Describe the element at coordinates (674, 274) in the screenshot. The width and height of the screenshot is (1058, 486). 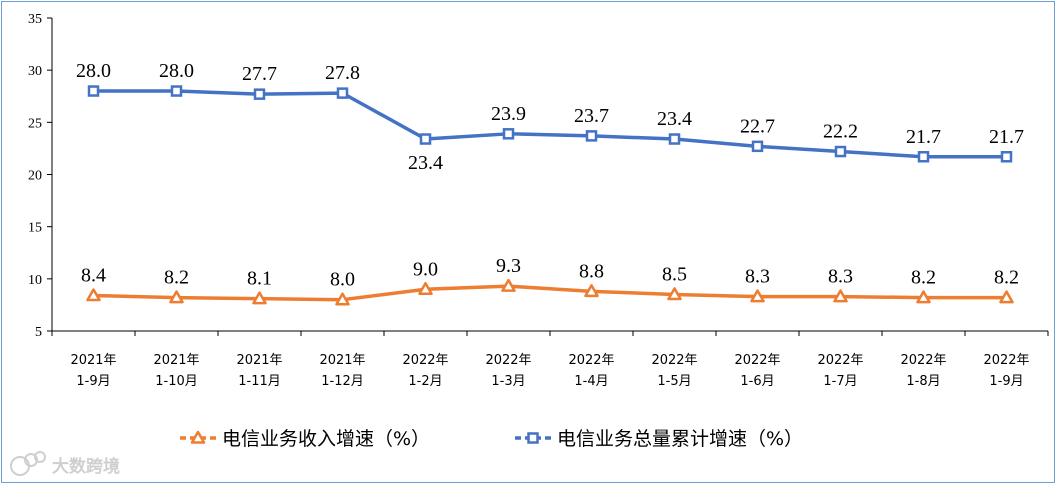
I see `data-label: 8.5` at that location.